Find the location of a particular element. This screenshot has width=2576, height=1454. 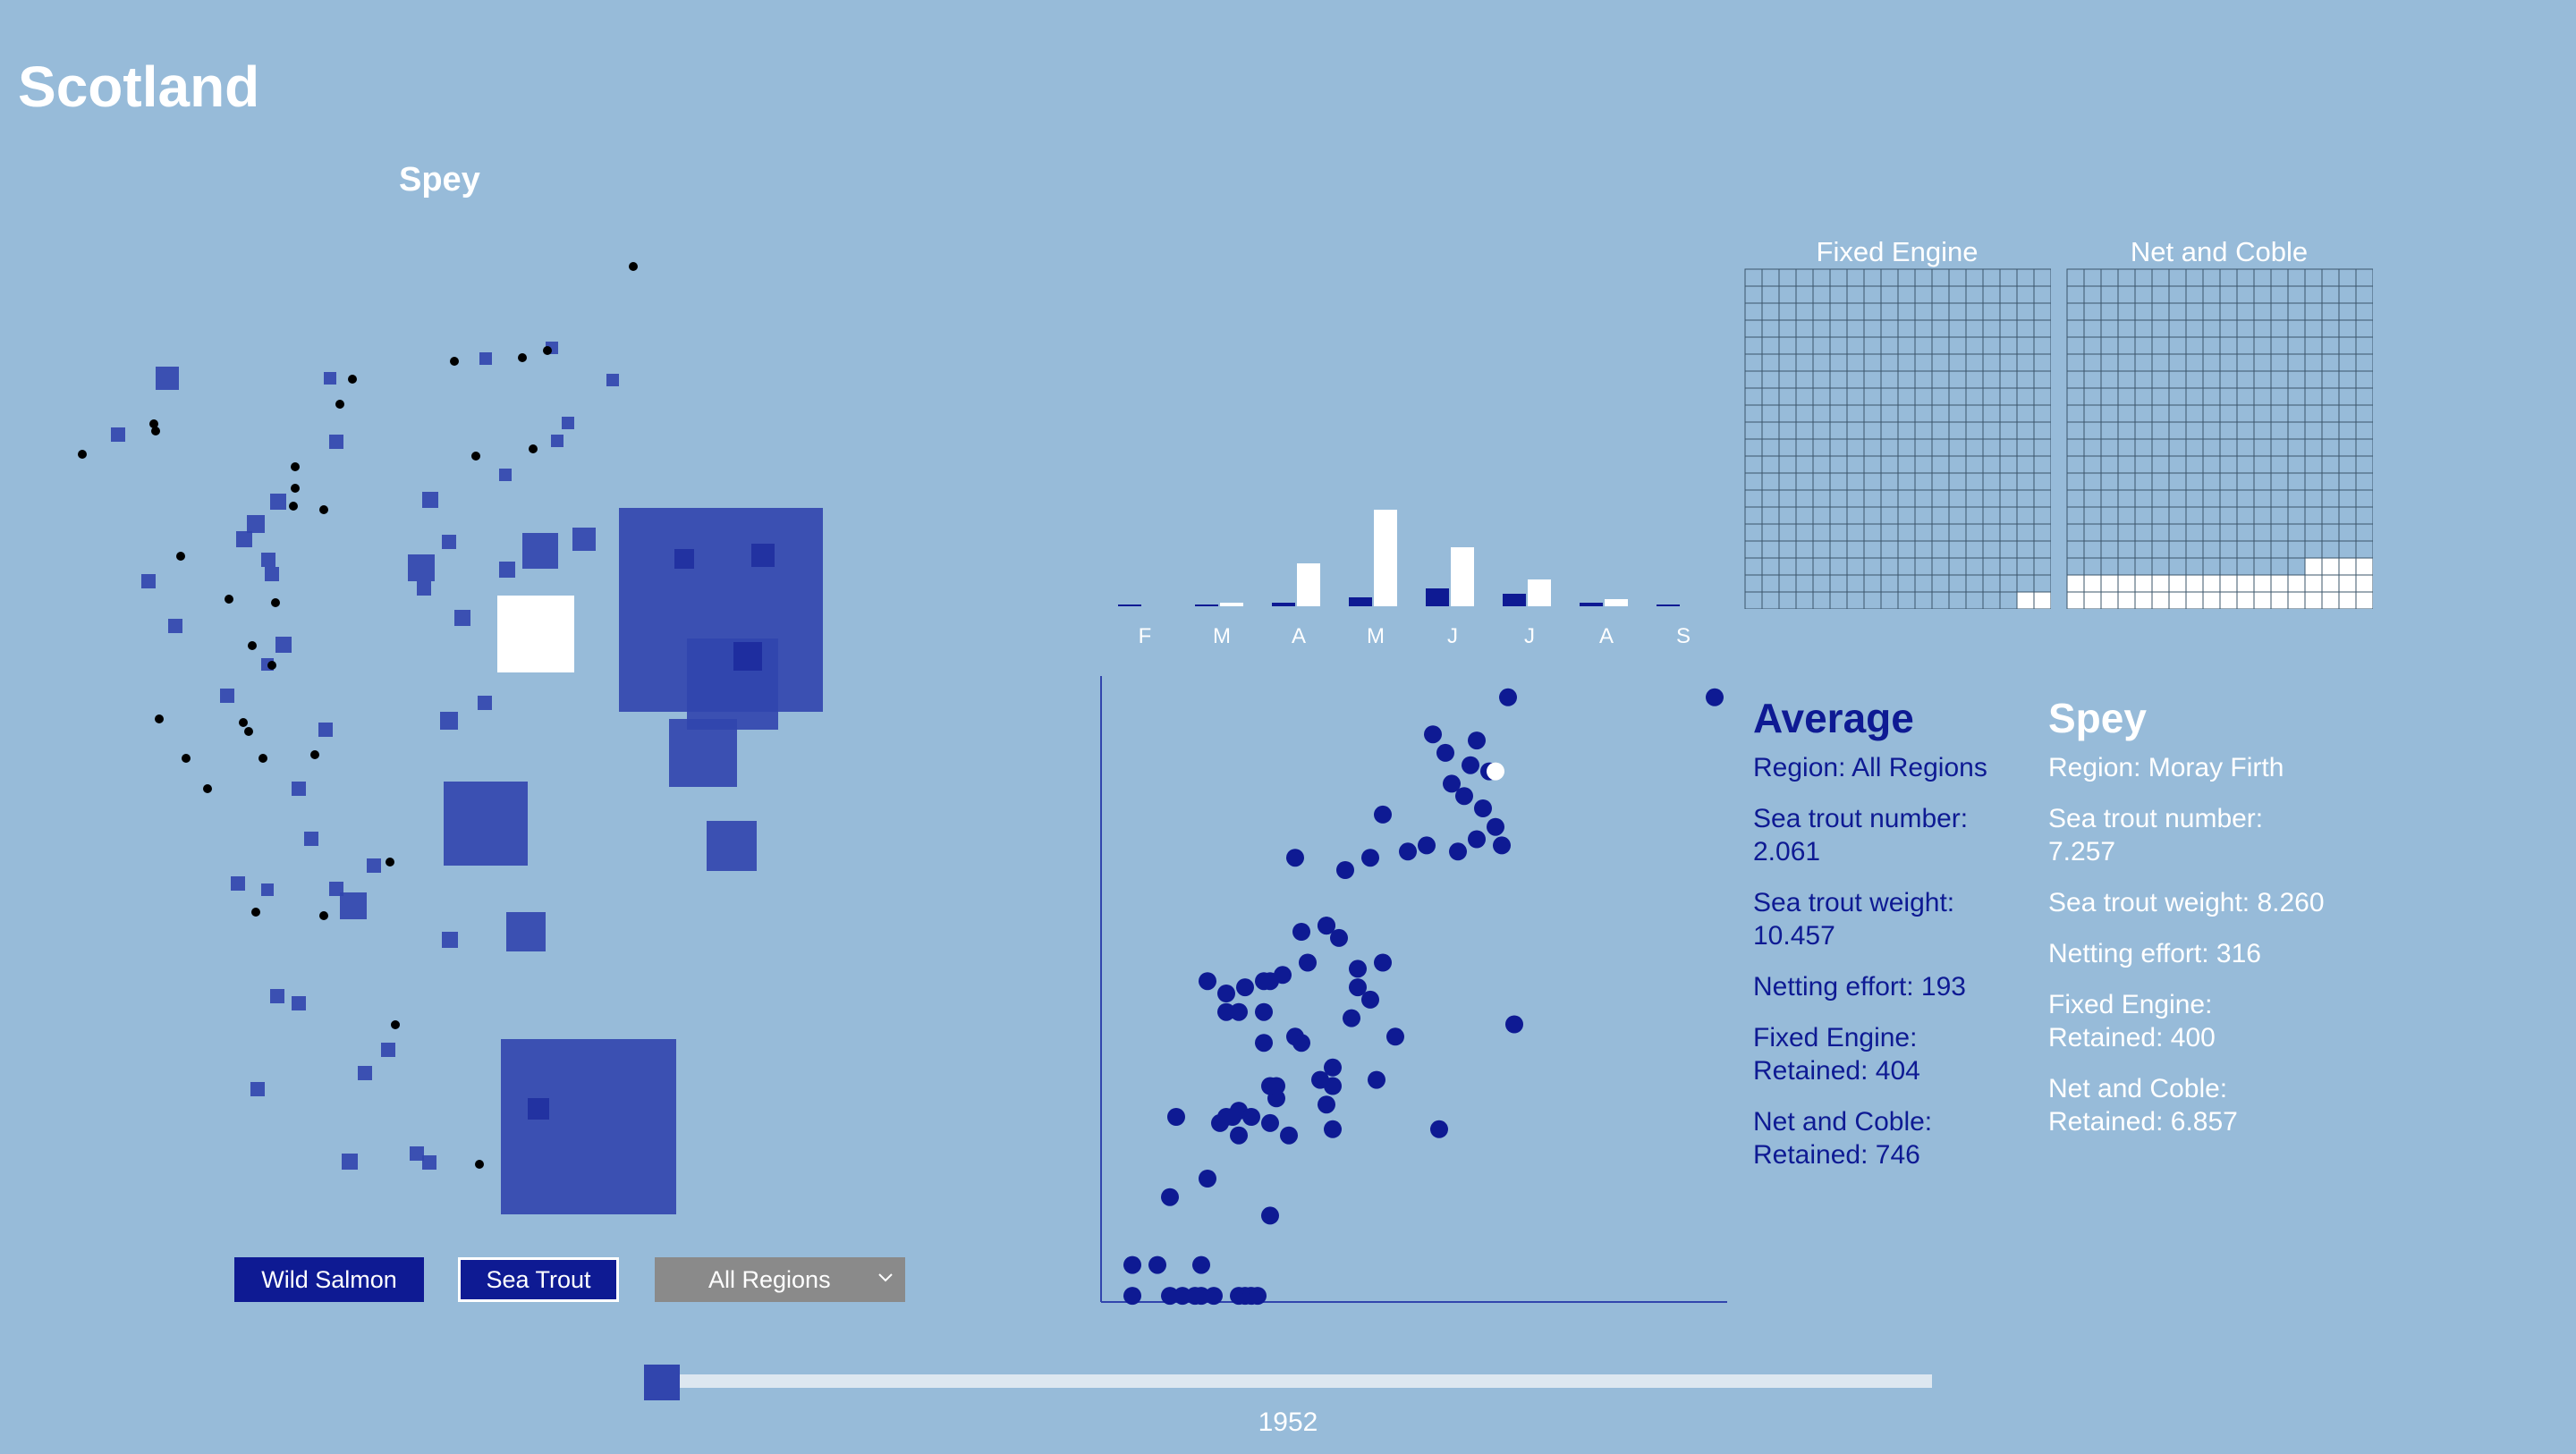

region-select: All Regions is located at coordinates (780, 1279).